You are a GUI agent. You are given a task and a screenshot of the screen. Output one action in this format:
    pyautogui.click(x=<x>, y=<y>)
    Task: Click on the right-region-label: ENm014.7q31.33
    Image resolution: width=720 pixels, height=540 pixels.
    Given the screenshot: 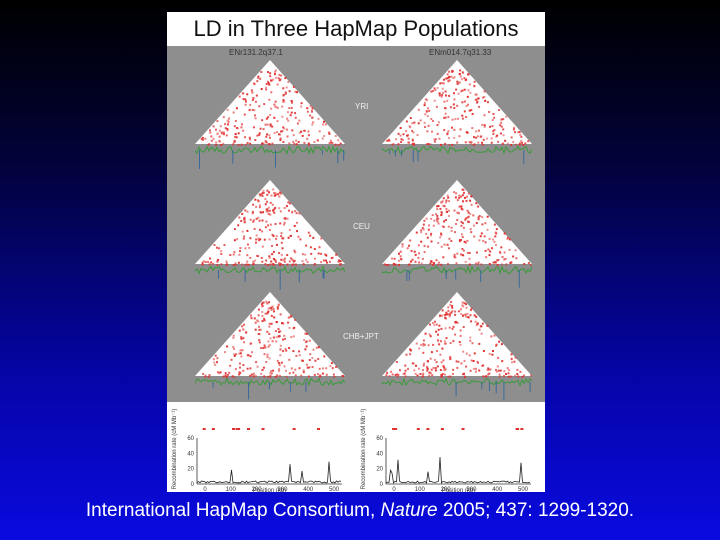 What is the action you would take?
    pyautogui.click(x=460, y=52)
    